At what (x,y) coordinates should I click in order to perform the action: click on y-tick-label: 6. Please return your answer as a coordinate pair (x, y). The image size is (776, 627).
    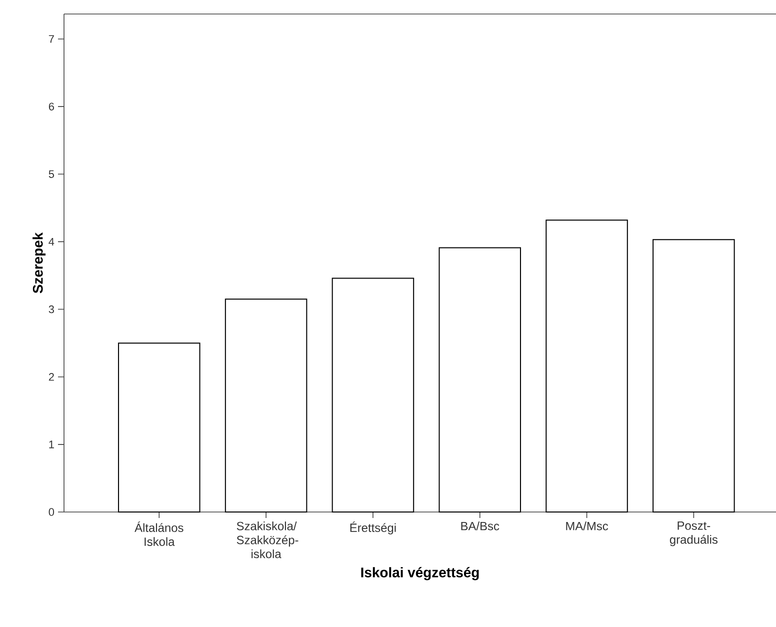
    Looking at the image, I should click on (51, 106).